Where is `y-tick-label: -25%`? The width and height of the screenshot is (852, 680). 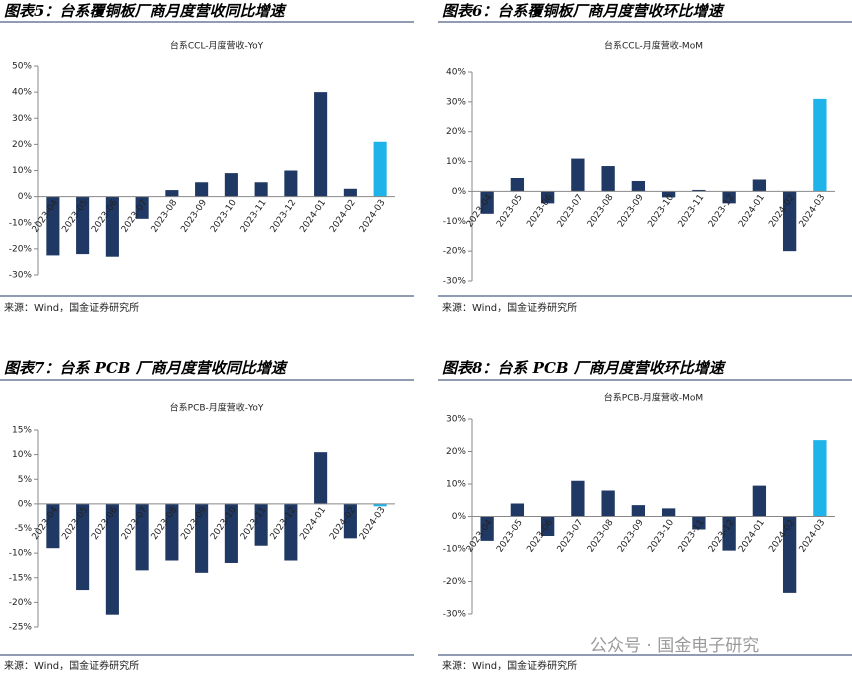 y-tick-label: -25% is located at coordinates (21, 628).